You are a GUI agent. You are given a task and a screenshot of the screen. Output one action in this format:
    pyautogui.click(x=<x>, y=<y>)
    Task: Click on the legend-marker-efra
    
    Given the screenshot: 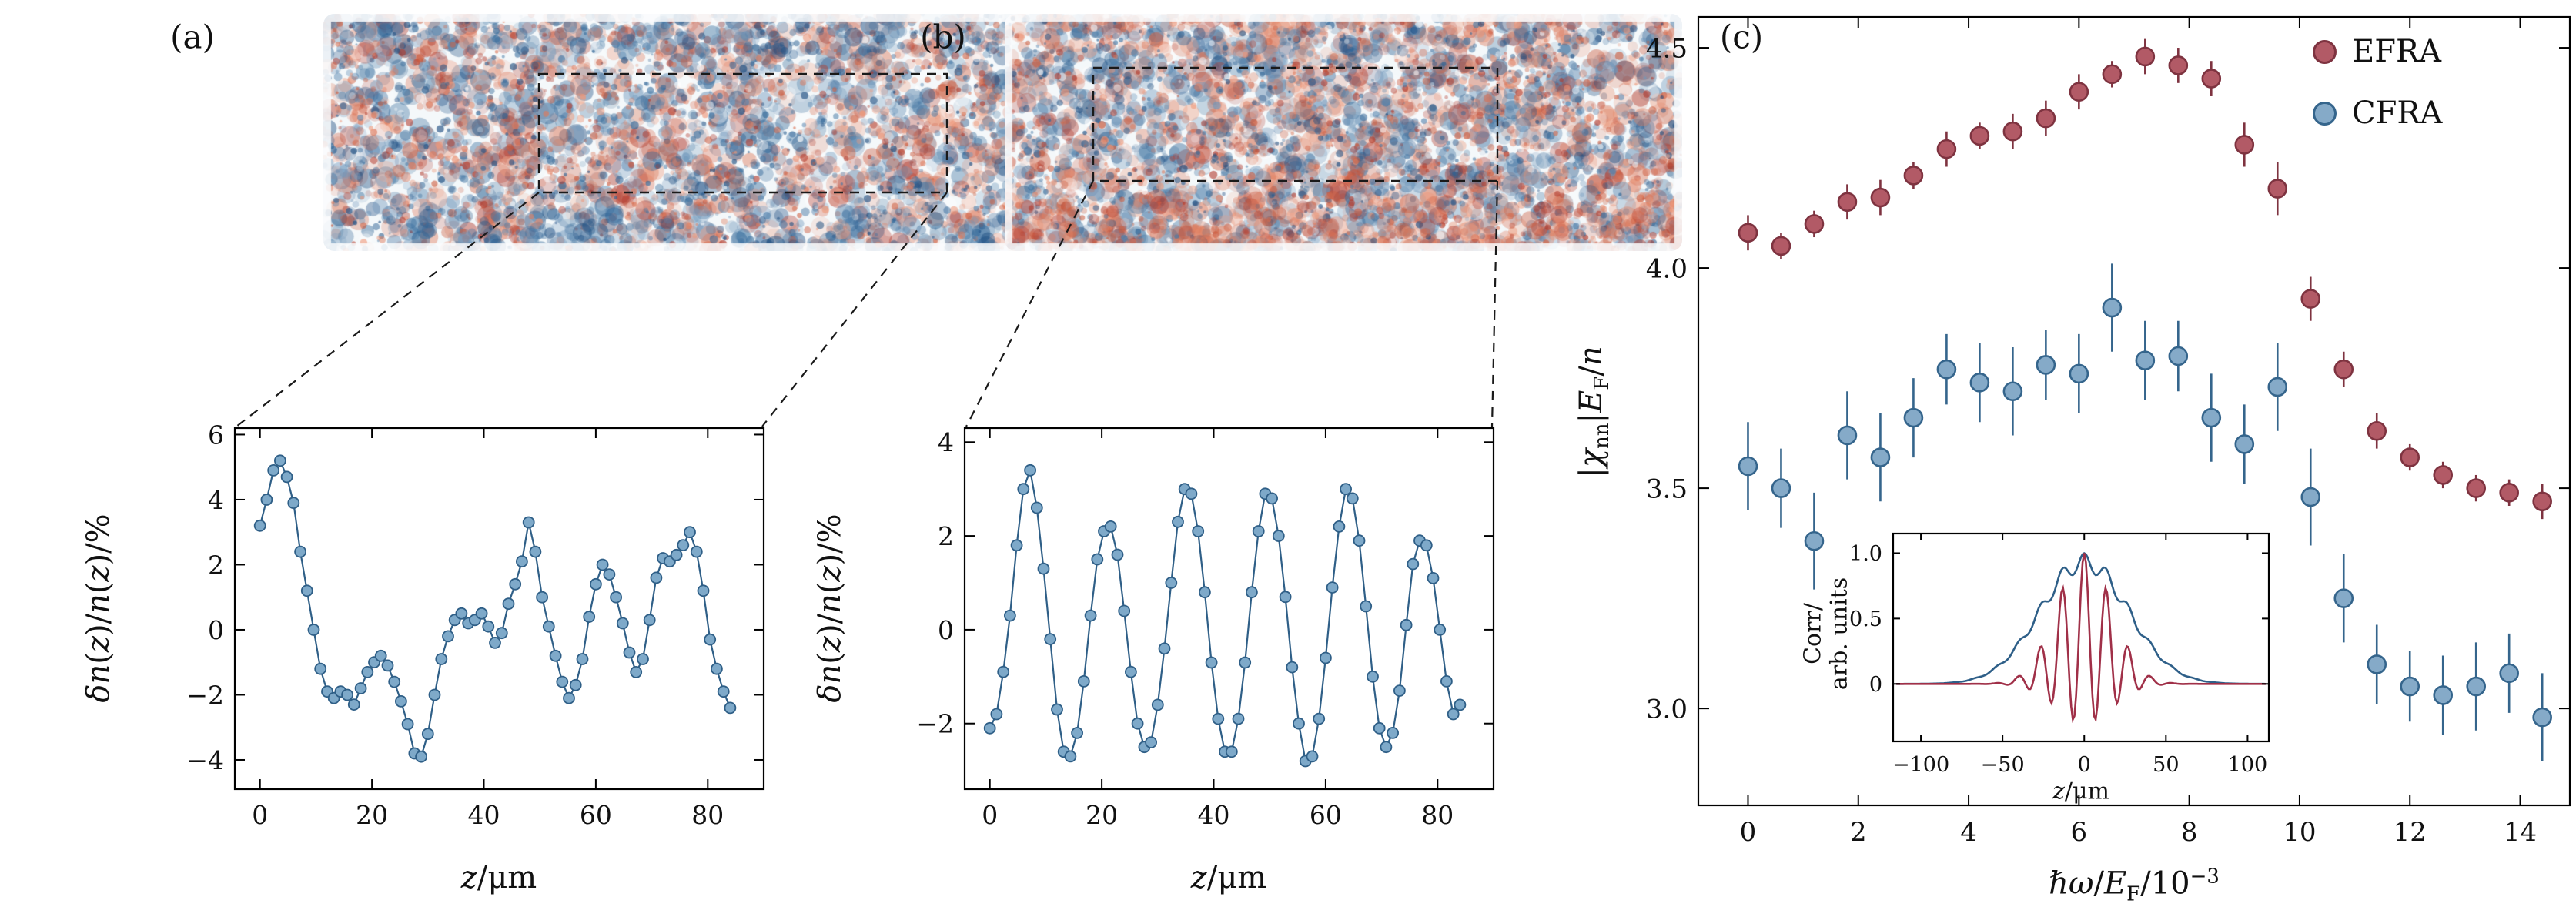 What is the action you would take?
    pyautogui.click(x=2325, y=51)
    